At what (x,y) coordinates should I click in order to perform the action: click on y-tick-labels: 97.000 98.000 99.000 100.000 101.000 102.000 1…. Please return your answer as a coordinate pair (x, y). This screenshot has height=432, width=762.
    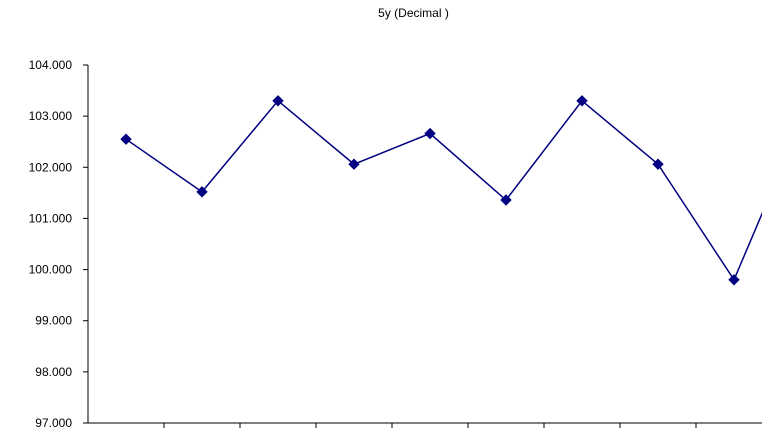
    Looking at the image, I should click on (51, 244).